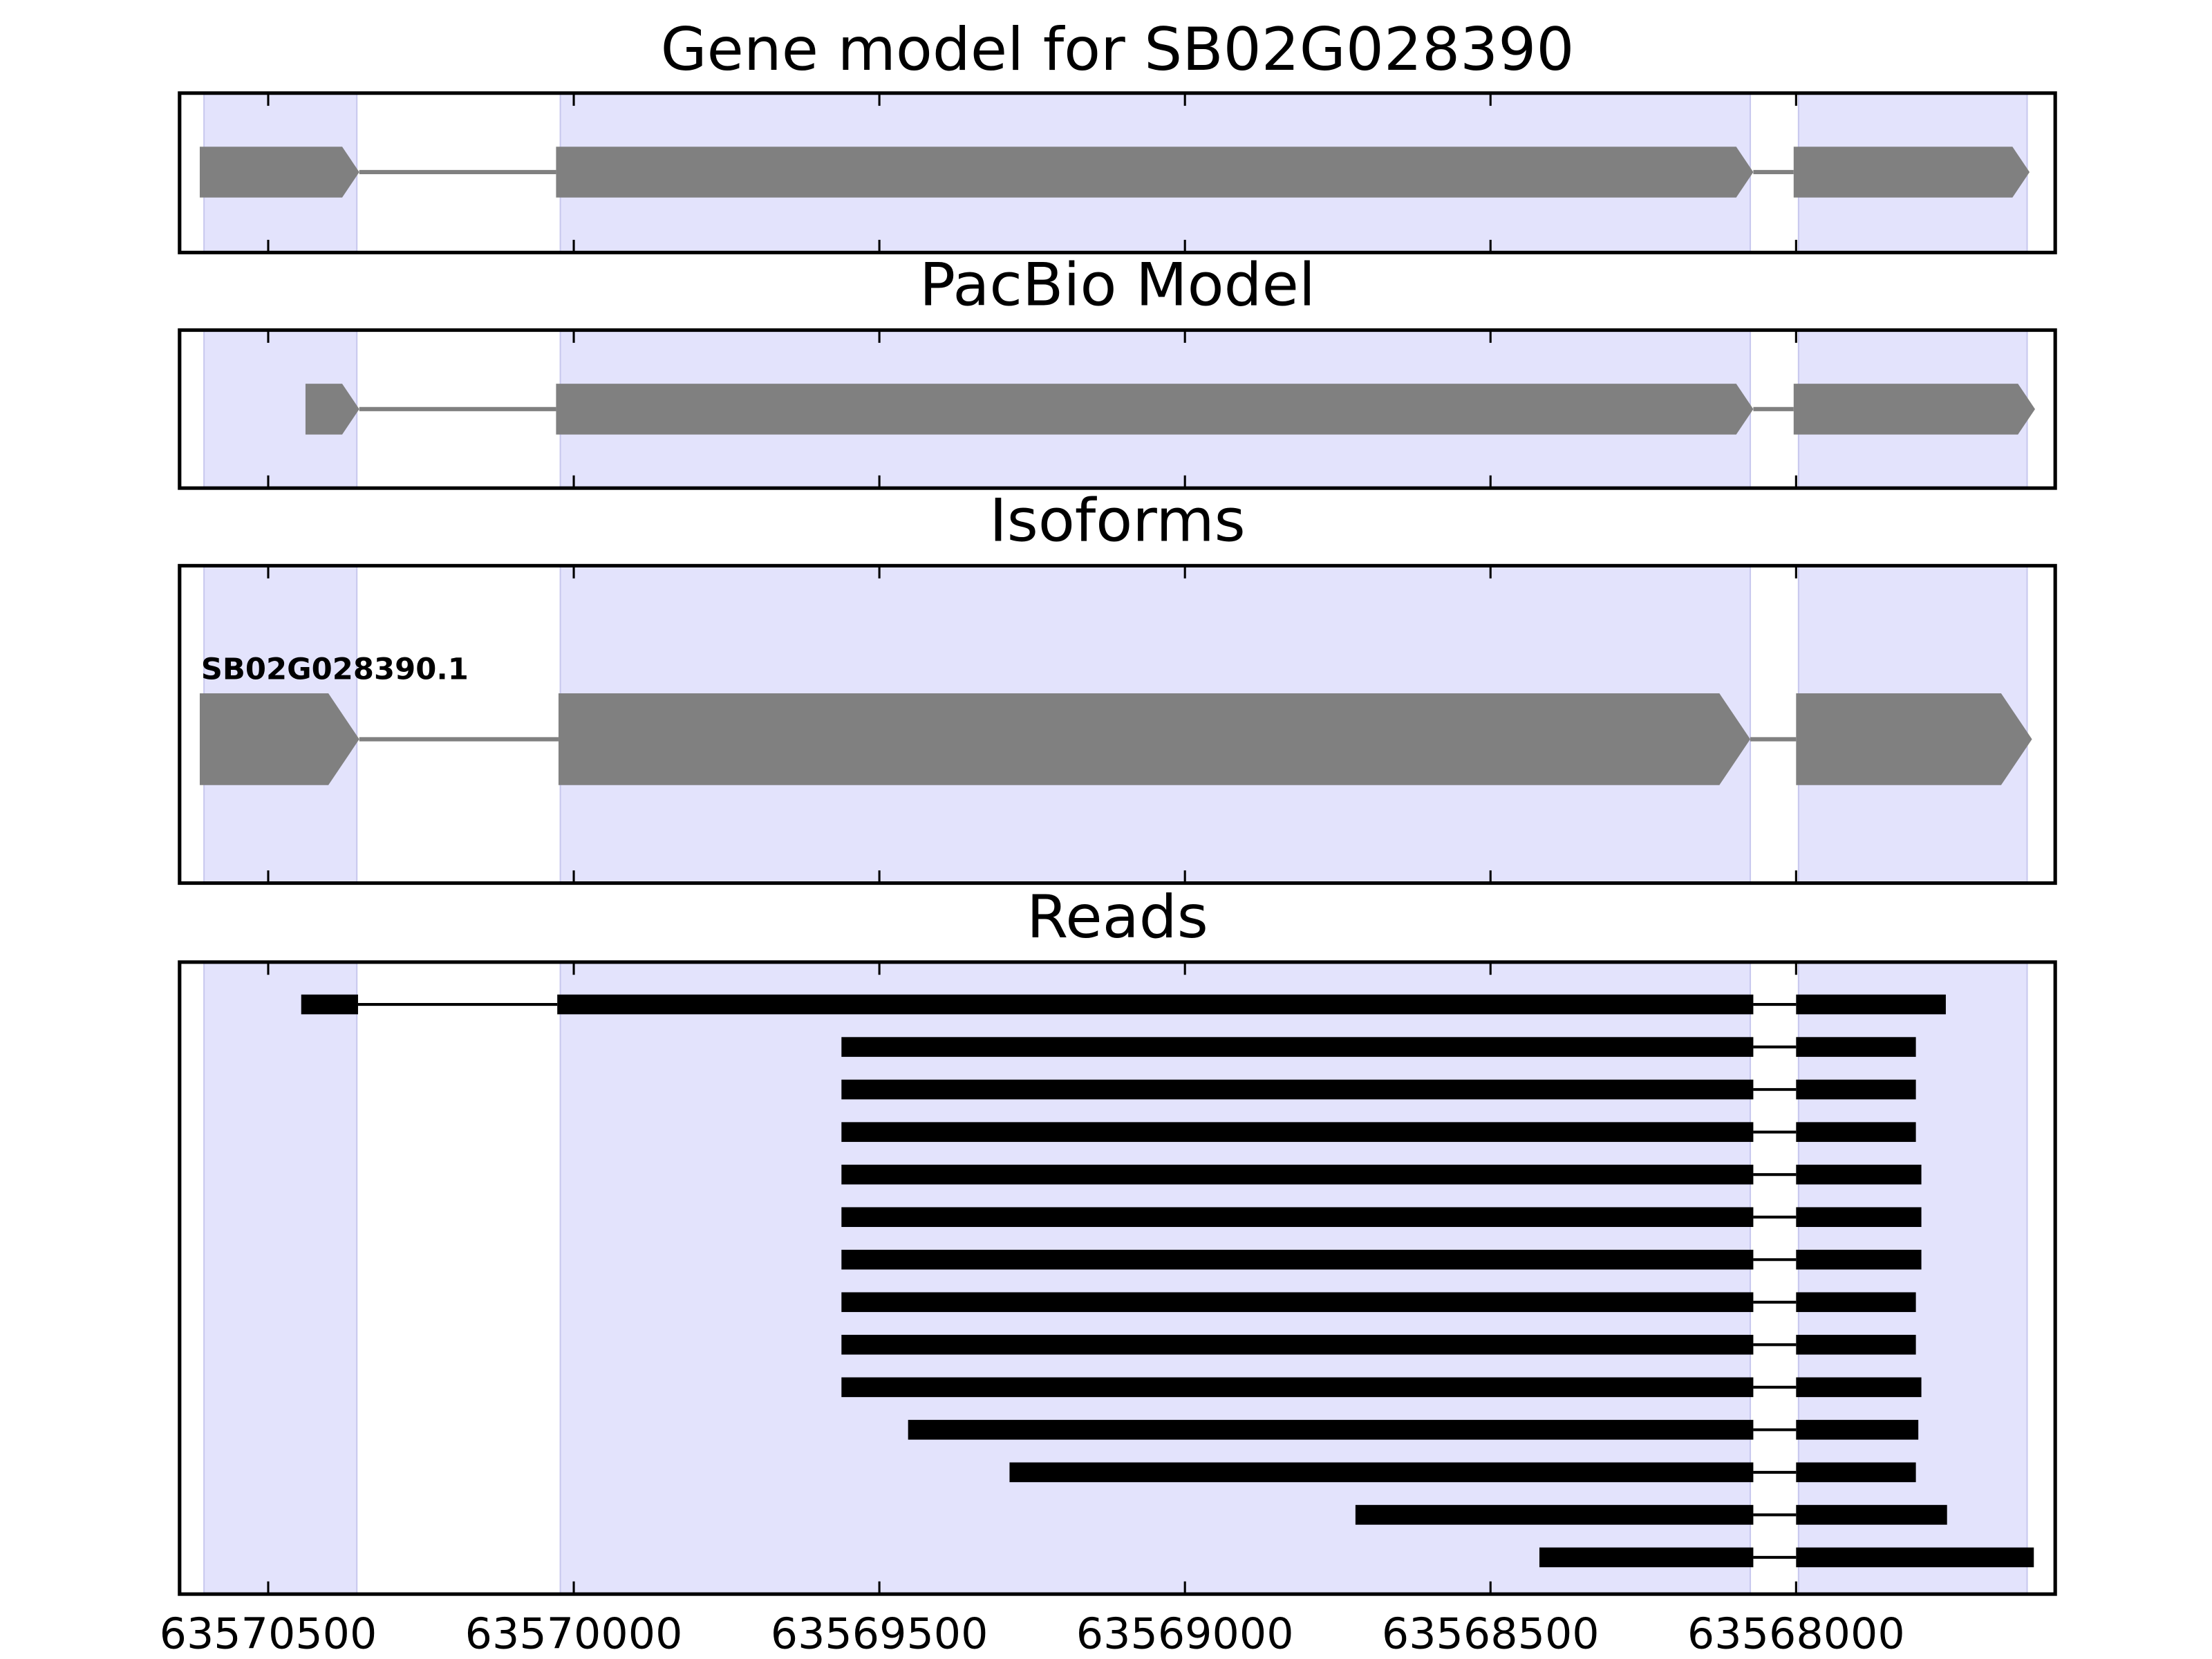 This screenshot has width=2212, height=1659. Describe the element at coordinates (1491, 1634) in the screenshot. I see `x-tick-label: 63568500` at that location.